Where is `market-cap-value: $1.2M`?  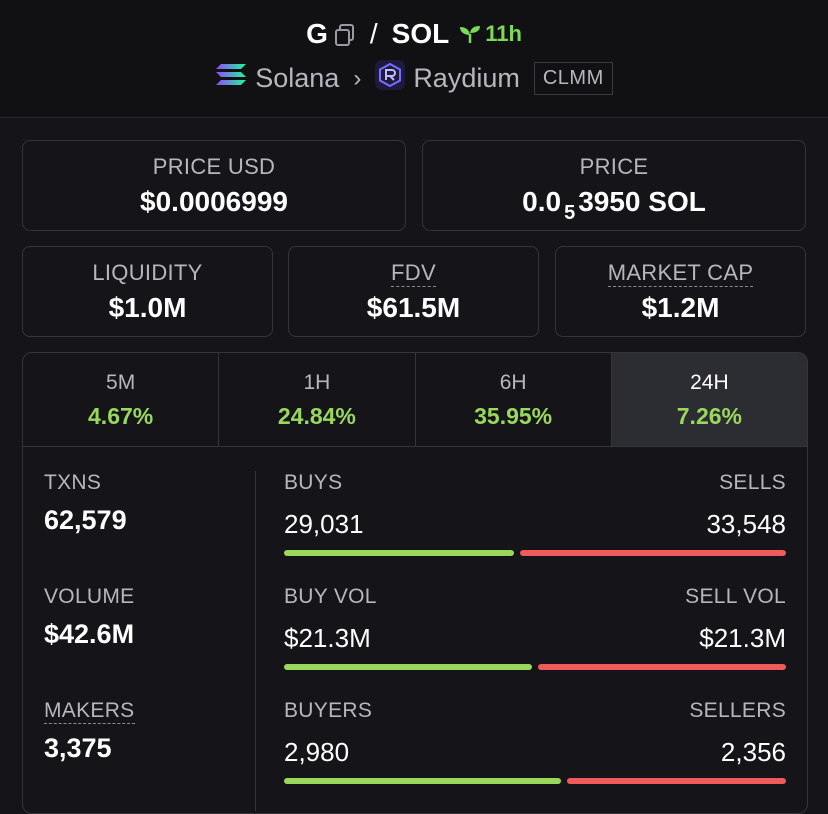 market-cap-value: $1.2M is located at coordinates (680, 307).